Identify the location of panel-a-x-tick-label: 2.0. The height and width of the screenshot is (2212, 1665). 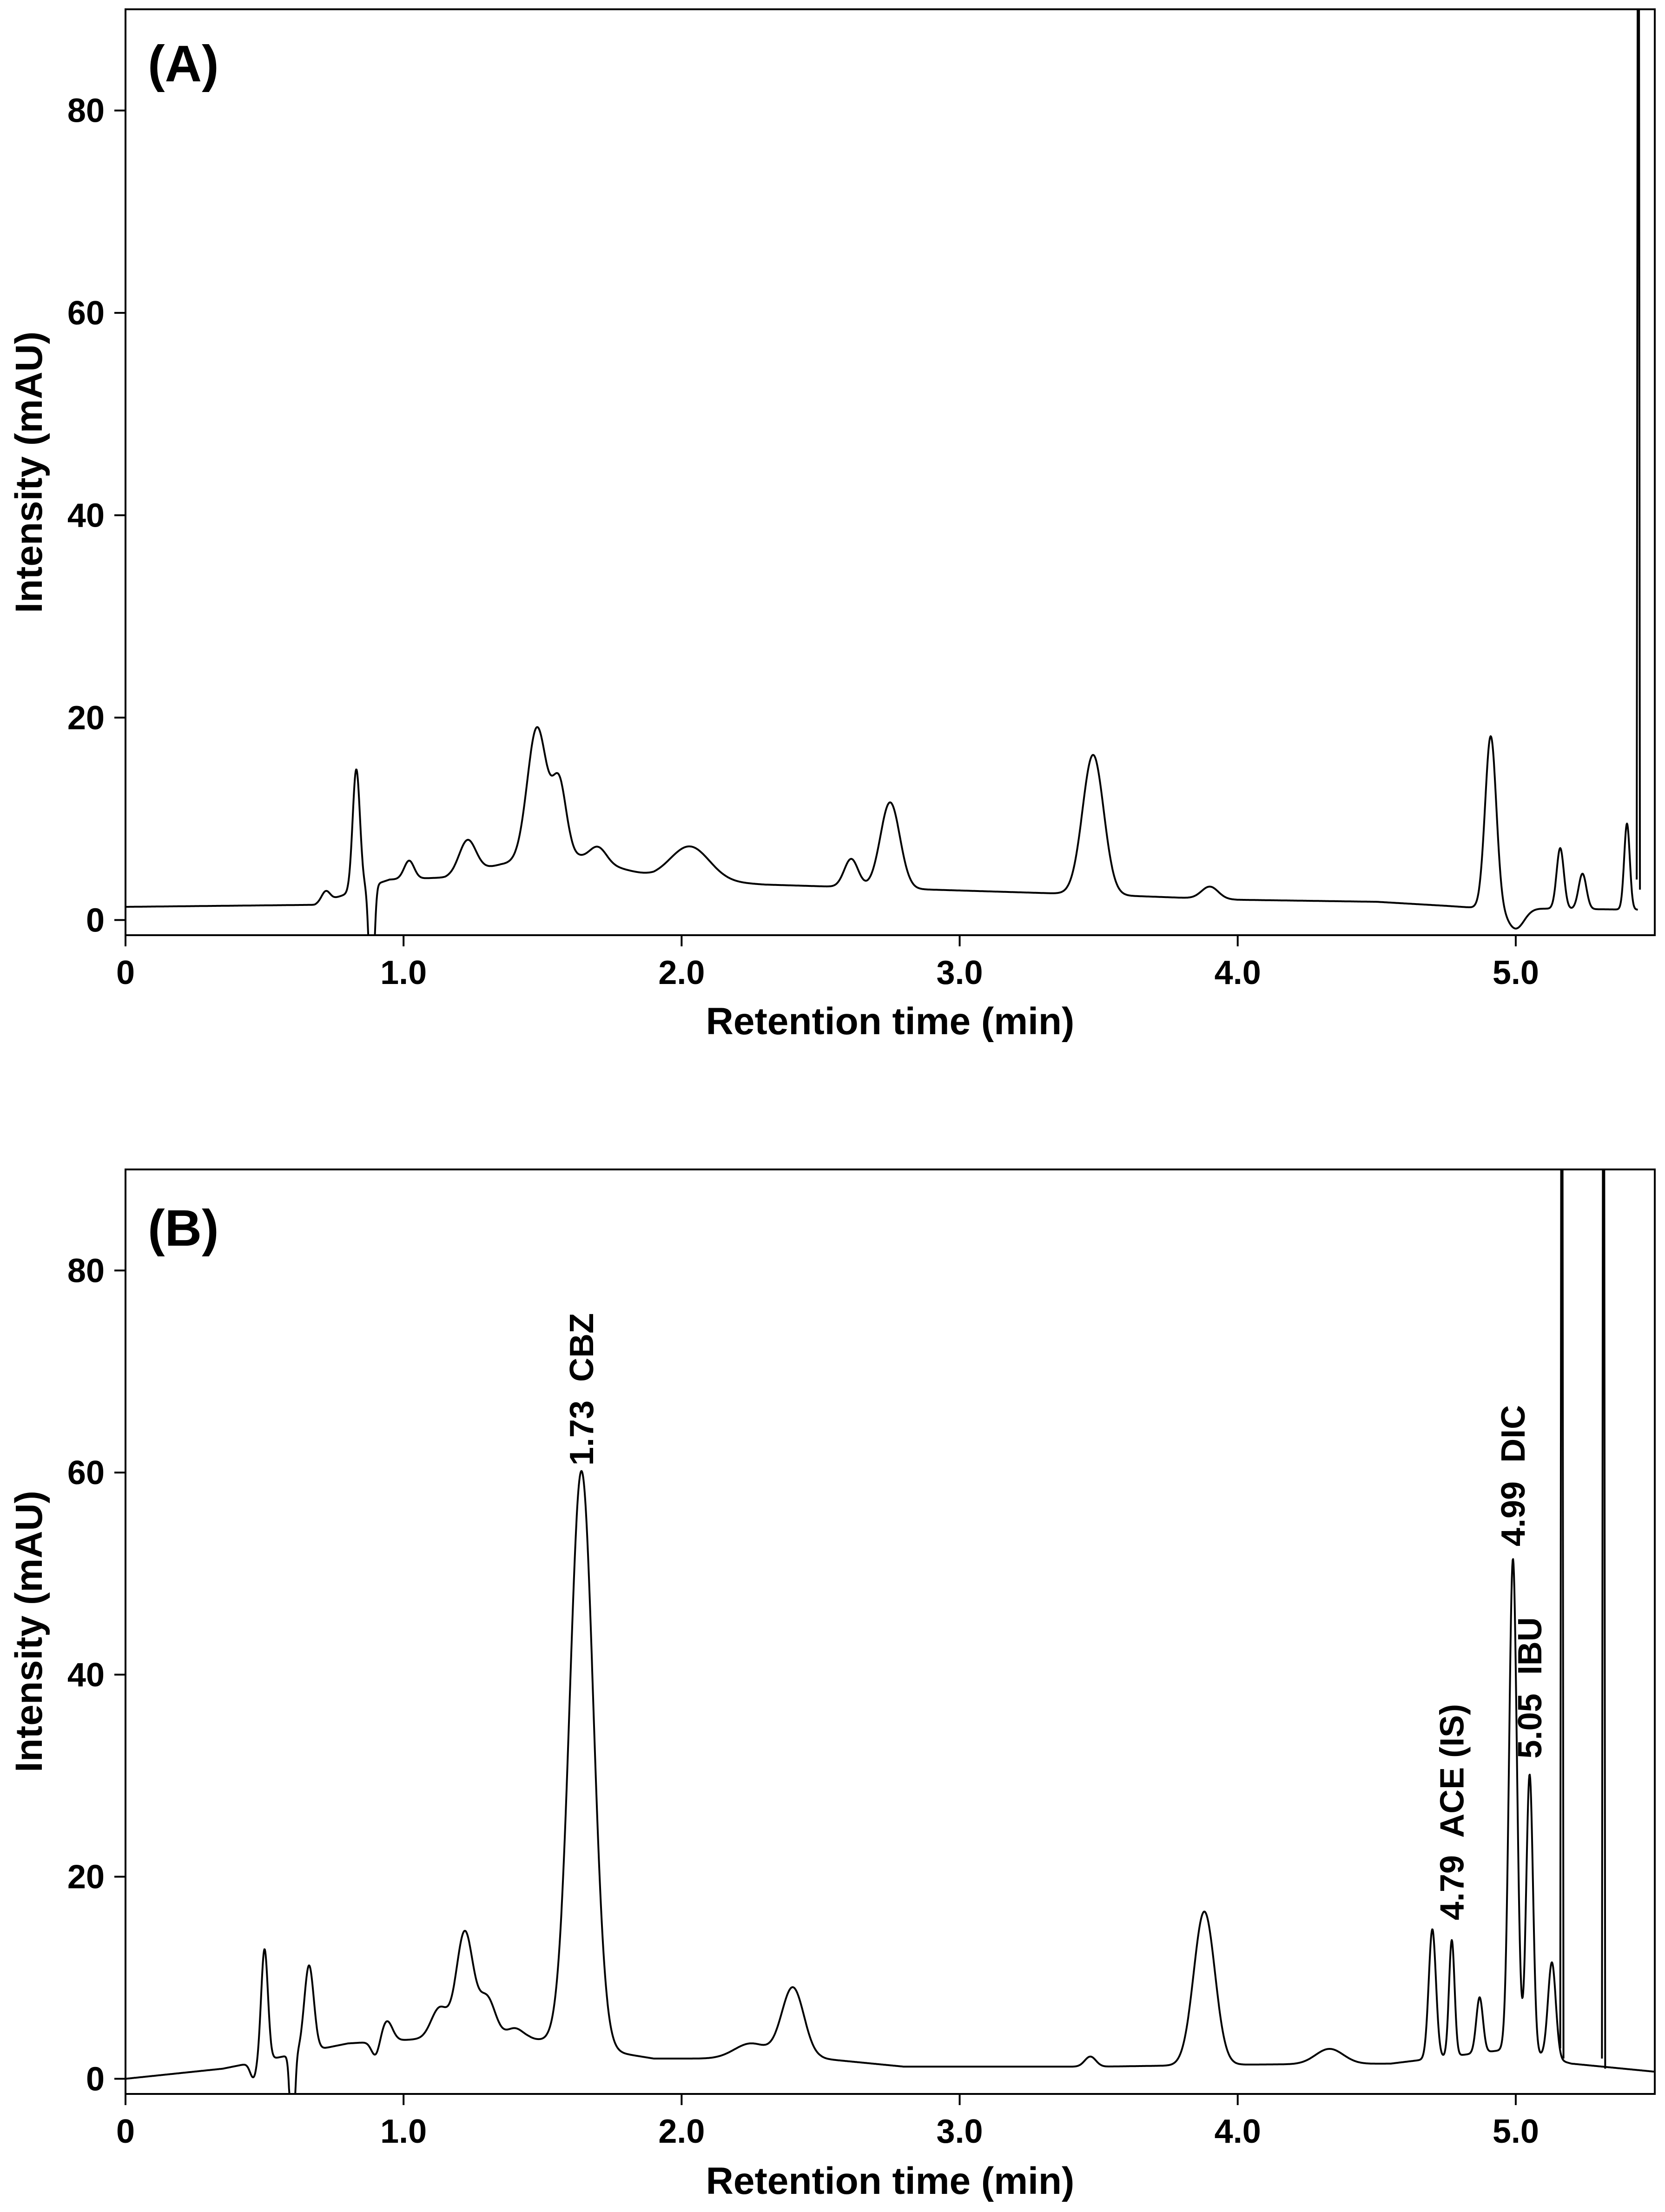
(681, 972).